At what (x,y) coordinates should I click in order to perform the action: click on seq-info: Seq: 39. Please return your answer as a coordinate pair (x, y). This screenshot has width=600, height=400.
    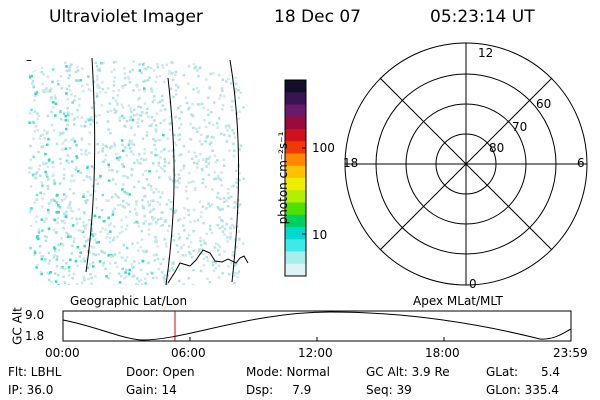
    Looking at the image, I should click on (389, 390).